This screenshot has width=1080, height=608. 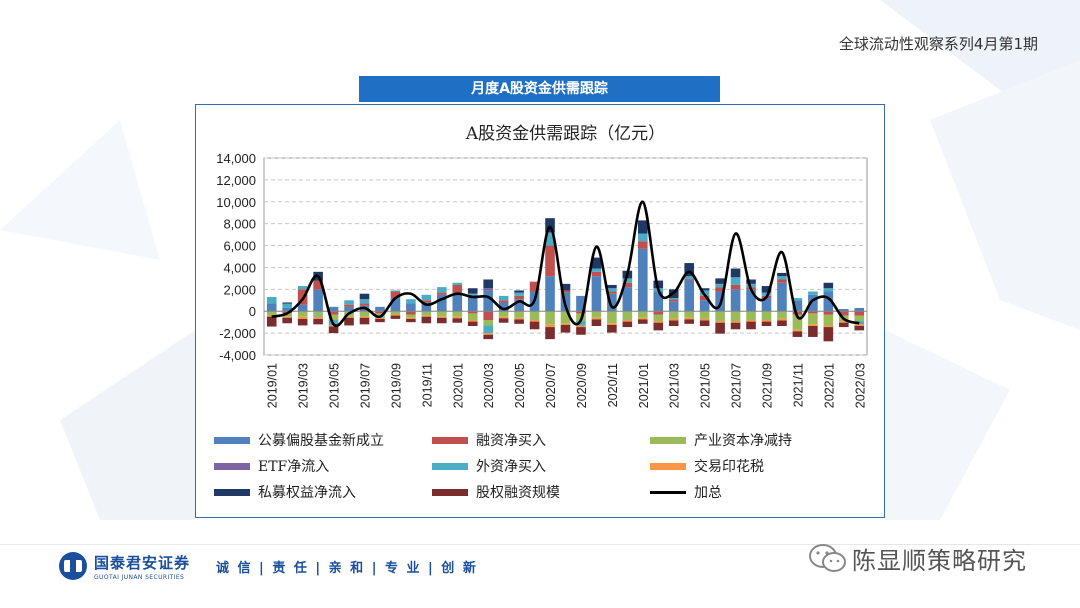 I want to click on legend-item: 私募权益净流入, so click(x=285, y=492).